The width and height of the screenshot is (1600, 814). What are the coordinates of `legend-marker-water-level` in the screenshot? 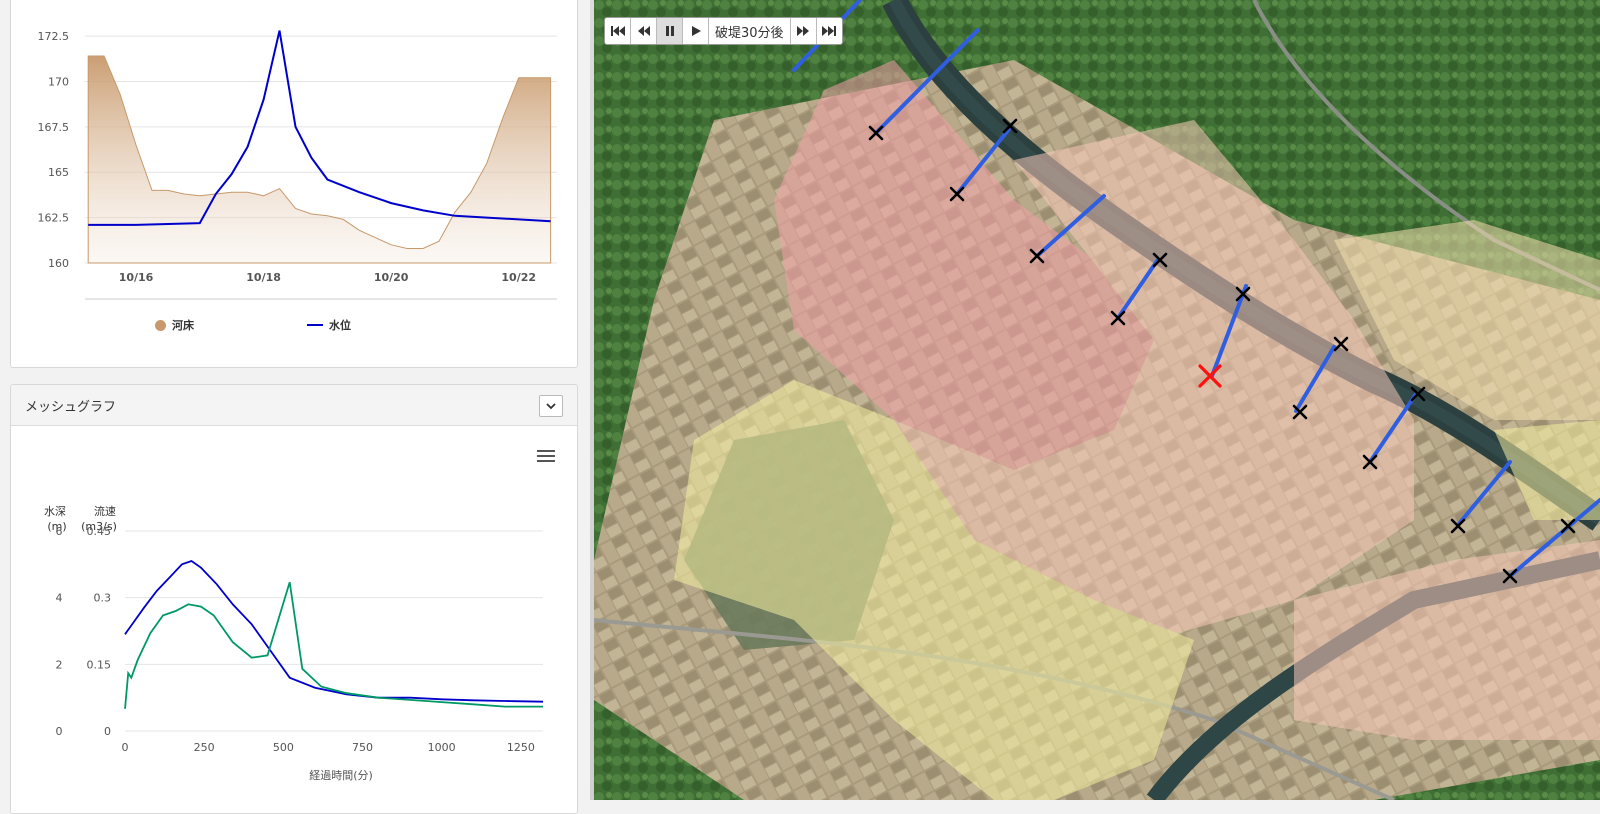 It's located at (315, 325).